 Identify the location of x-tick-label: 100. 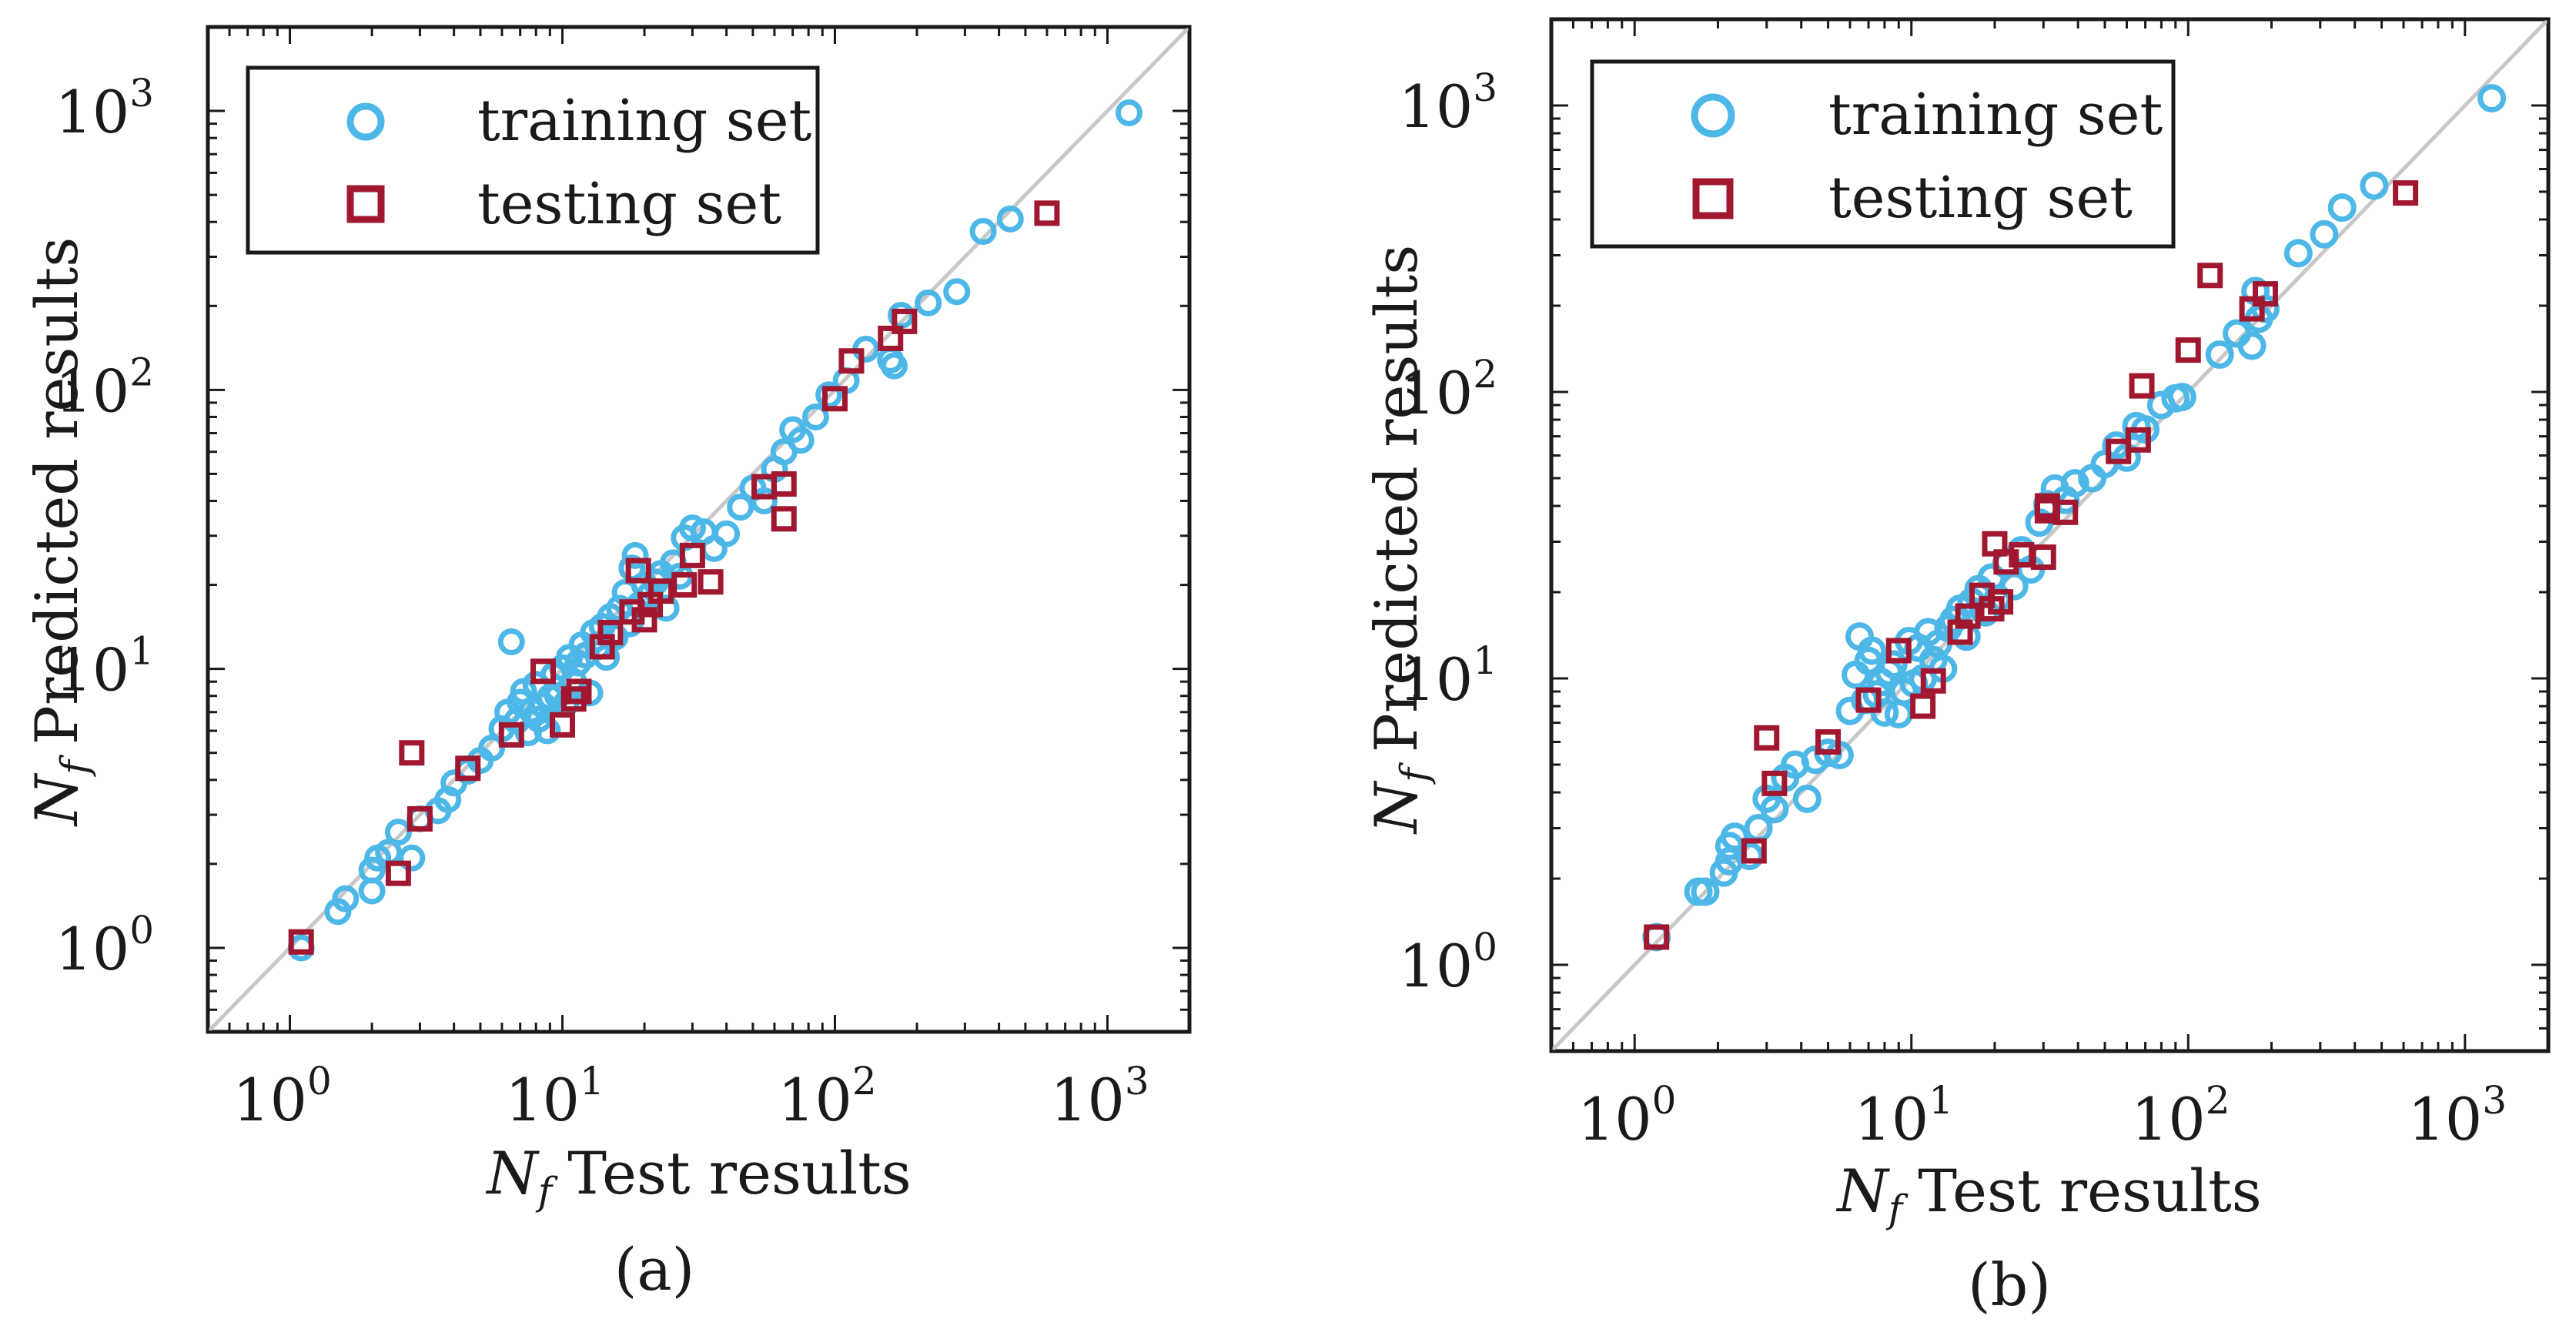
(283, 1096).